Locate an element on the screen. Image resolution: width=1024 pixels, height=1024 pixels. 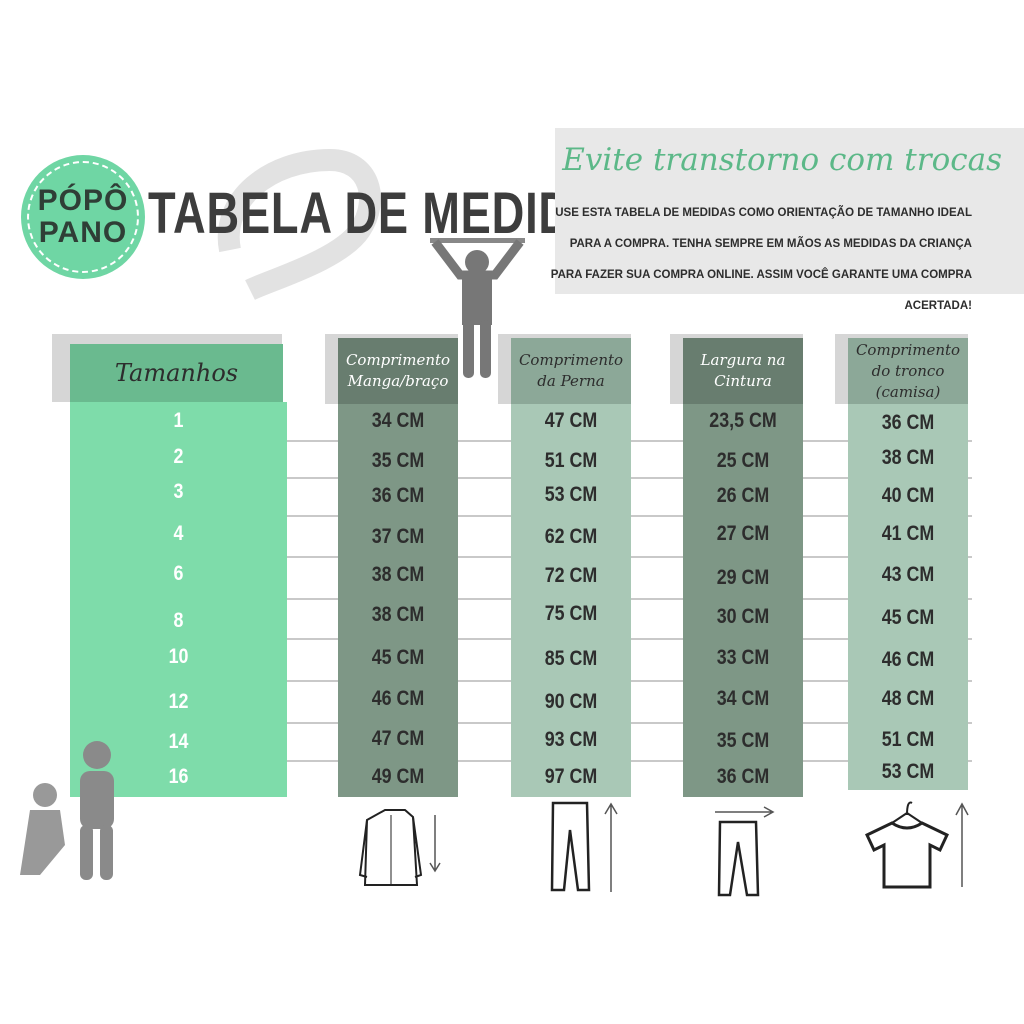
measure-cell: 75 CM is located at coordinates (571, 613).